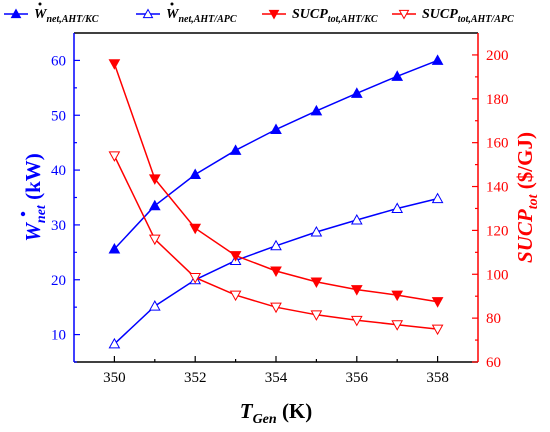 This screenshot has width=550, height=432. I want to click on x-axis-title-sub: Gen, so click(265, 419).